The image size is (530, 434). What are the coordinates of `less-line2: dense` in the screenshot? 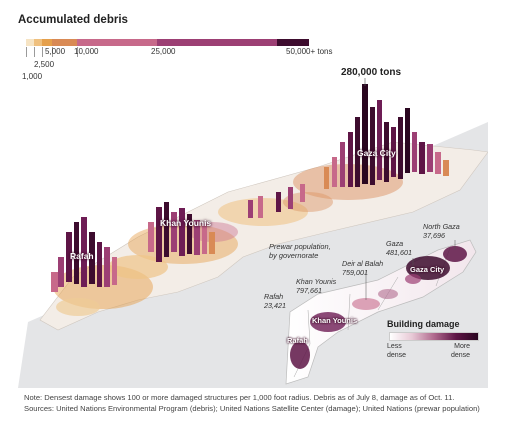 It's located at (397, 355).